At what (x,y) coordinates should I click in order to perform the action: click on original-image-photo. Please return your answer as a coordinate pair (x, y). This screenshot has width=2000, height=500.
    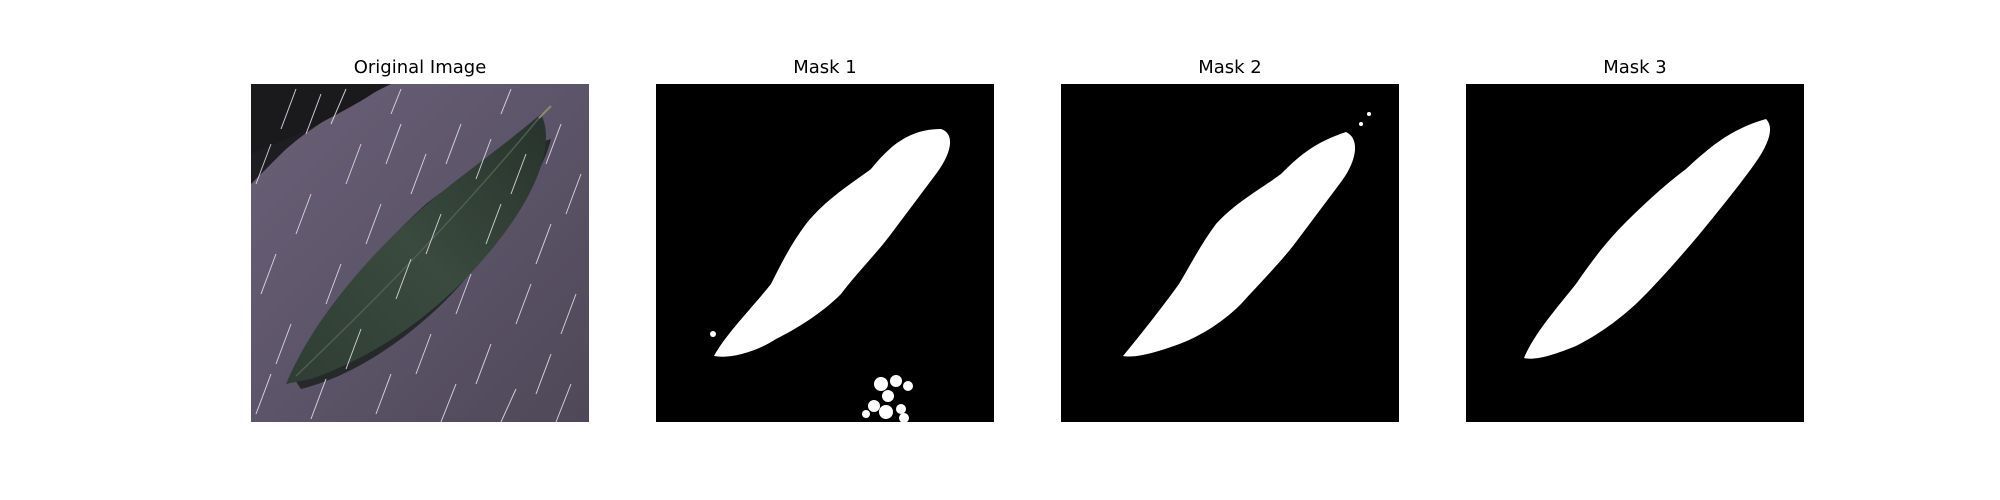
    Looking at the image, I should click on (420, 253).